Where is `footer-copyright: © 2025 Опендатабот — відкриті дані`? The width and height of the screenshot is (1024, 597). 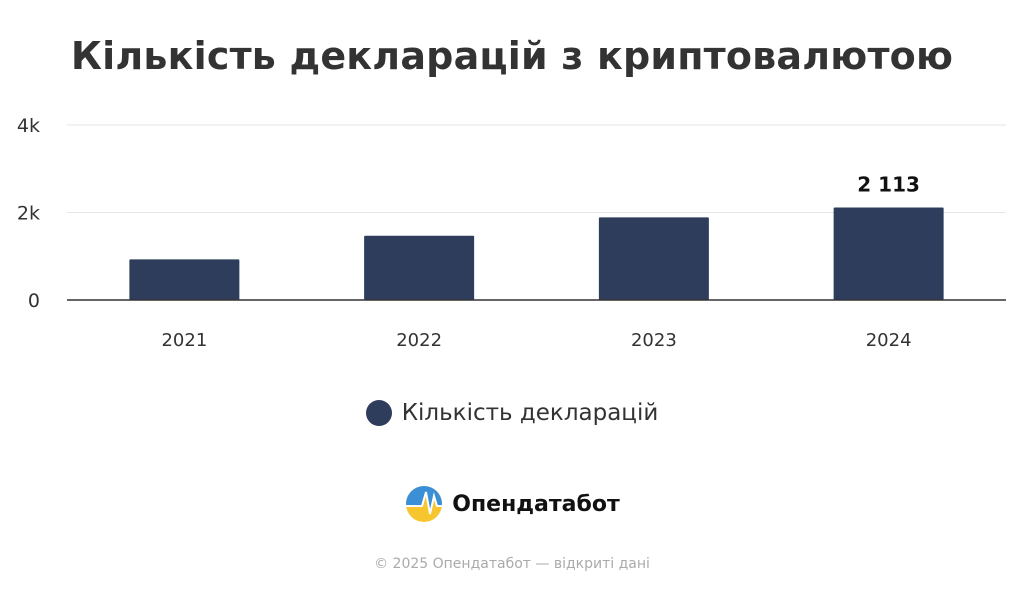
footer-copyright: © 2025 Опендатабот — відкриті дані is located at coordinates (512, 564).